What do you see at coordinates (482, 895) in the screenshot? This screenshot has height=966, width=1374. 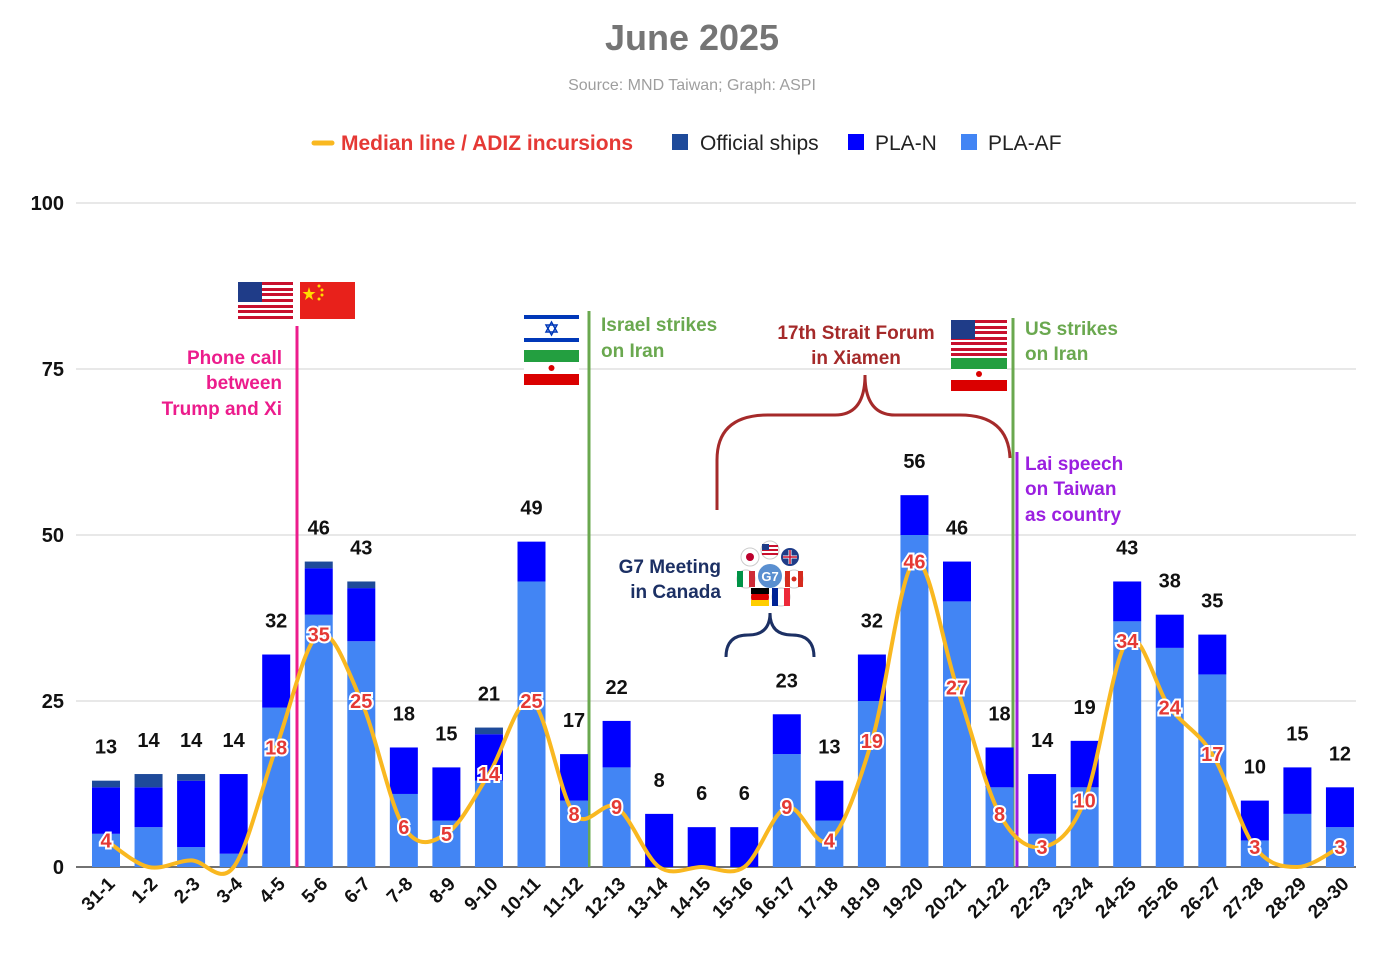 I see `x-tick-label: 9-10` at bounding box center [482, 895].